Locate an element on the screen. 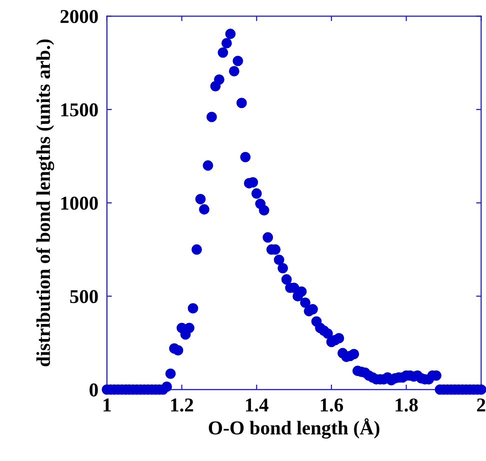 Image resolution: width=486 pixels, height=461 pixels. y-tick-label: 500 is located at coordinates (84, 297).